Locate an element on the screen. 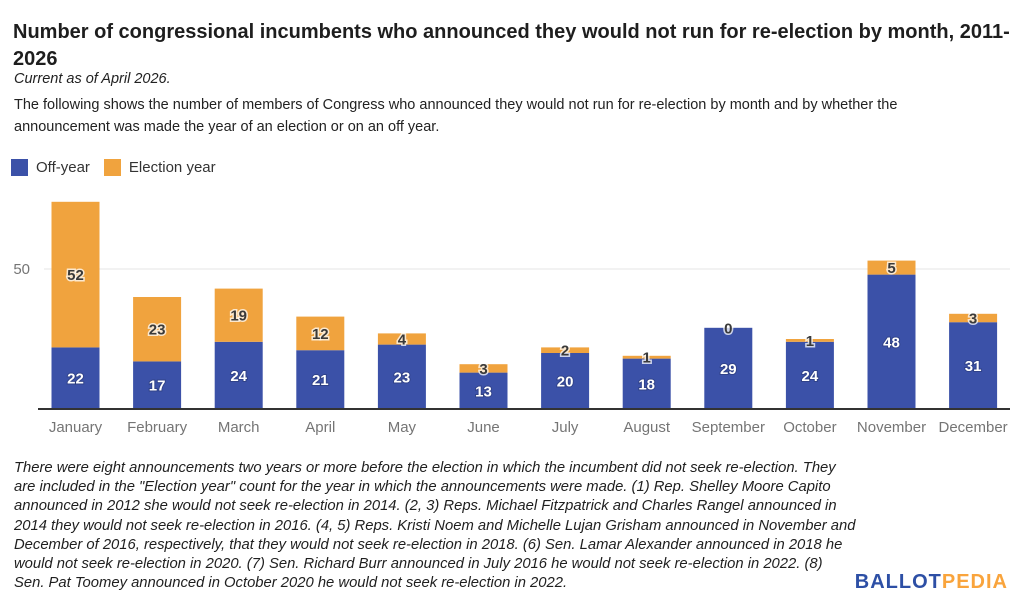  x-axis-label-may: May is located at coordinates (402, 427).